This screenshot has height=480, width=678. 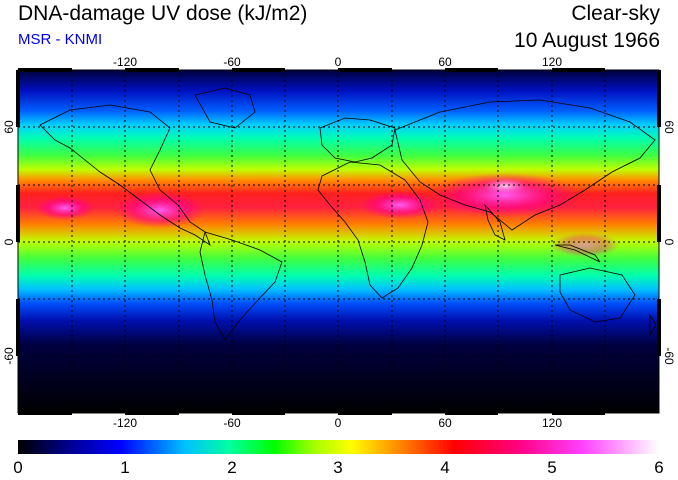 What do you see at coordinates (597, 295) in the screenshot?
I see `australia-coast` at bounding box center [597, 295].